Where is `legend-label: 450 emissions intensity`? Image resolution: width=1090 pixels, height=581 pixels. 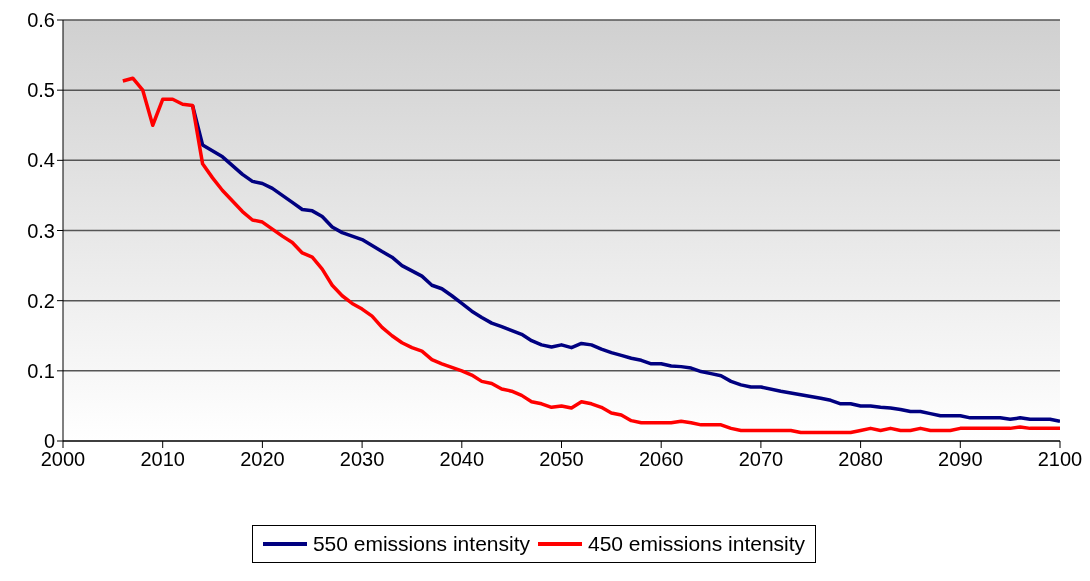
legend-label: 450 emissions intensity is located at coordinates (697, 544).